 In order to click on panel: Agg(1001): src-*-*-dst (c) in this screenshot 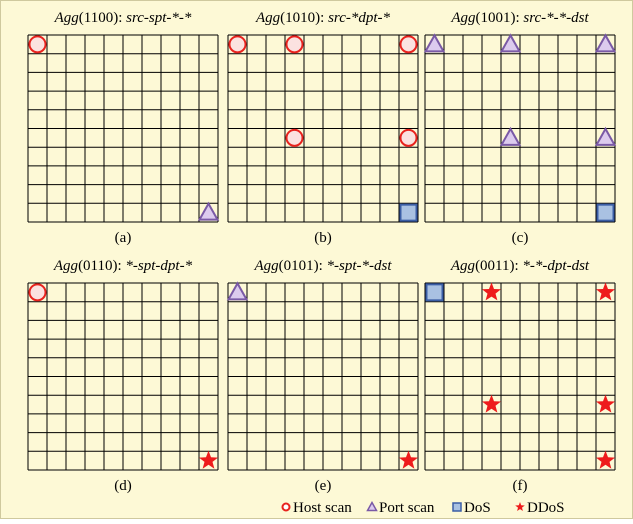, I will do `click(520, 128)`.